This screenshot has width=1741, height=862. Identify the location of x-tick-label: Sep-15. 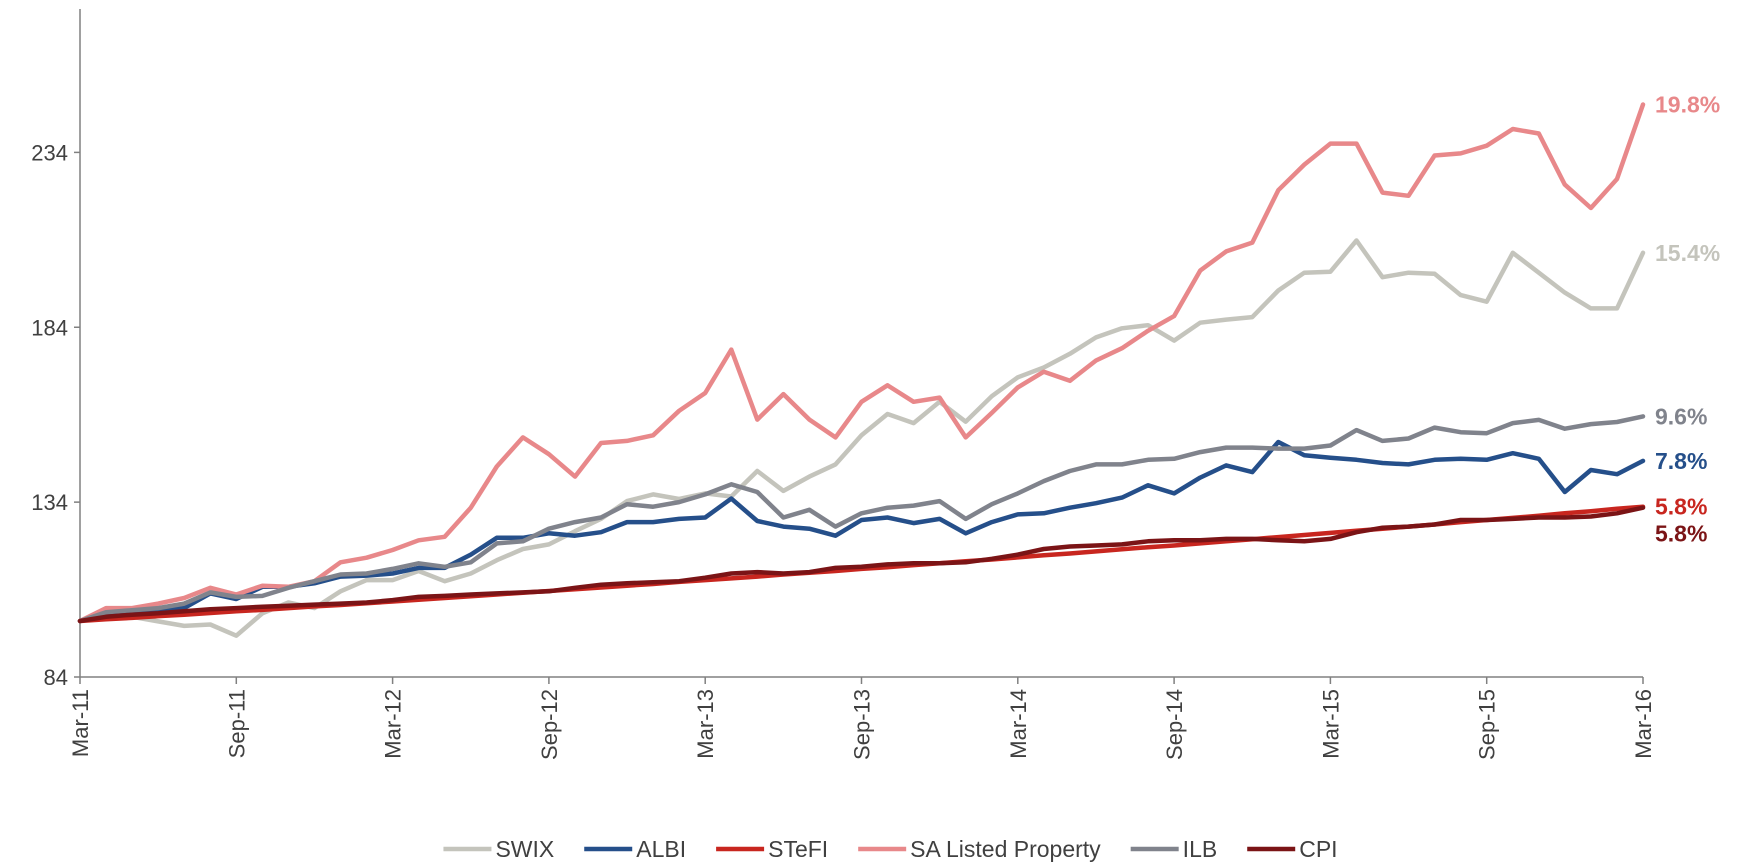
(1487, 724).